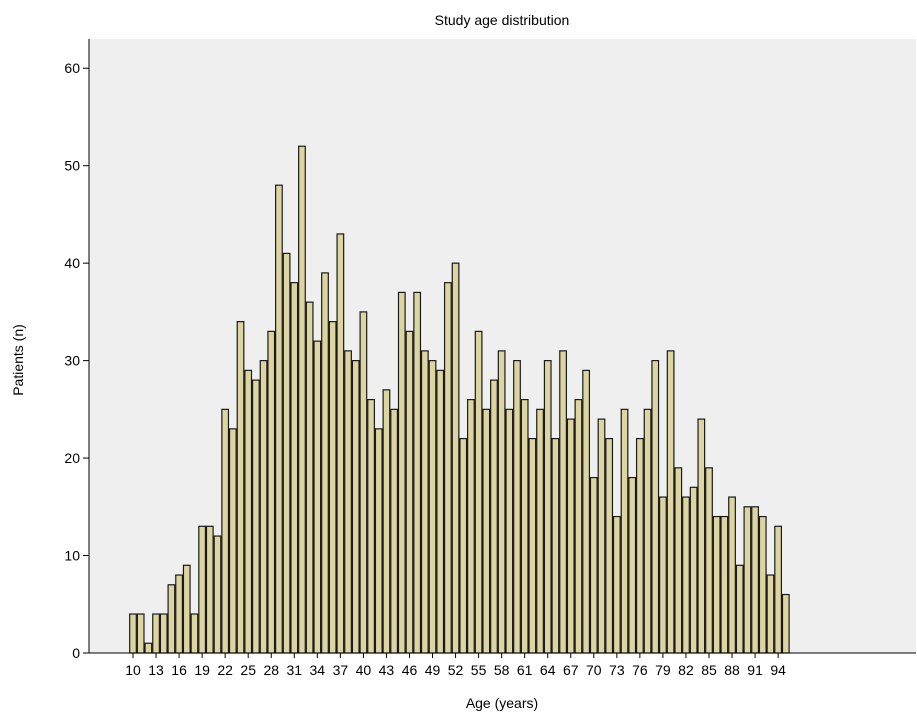 The image size is (917, 713). Describe the element at coordinates (72, 556) in the screenshot. I see `y-tick-label: 10` at that location.